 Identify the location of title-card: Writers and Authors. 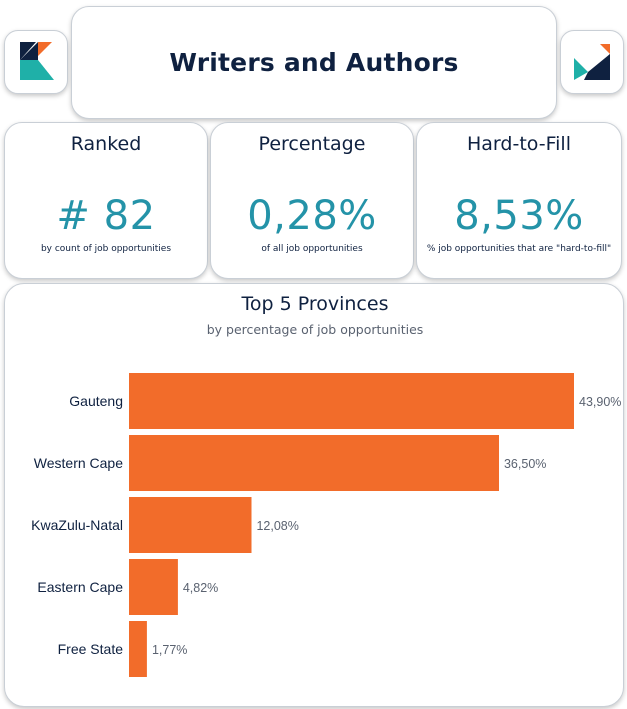
(314, 62).